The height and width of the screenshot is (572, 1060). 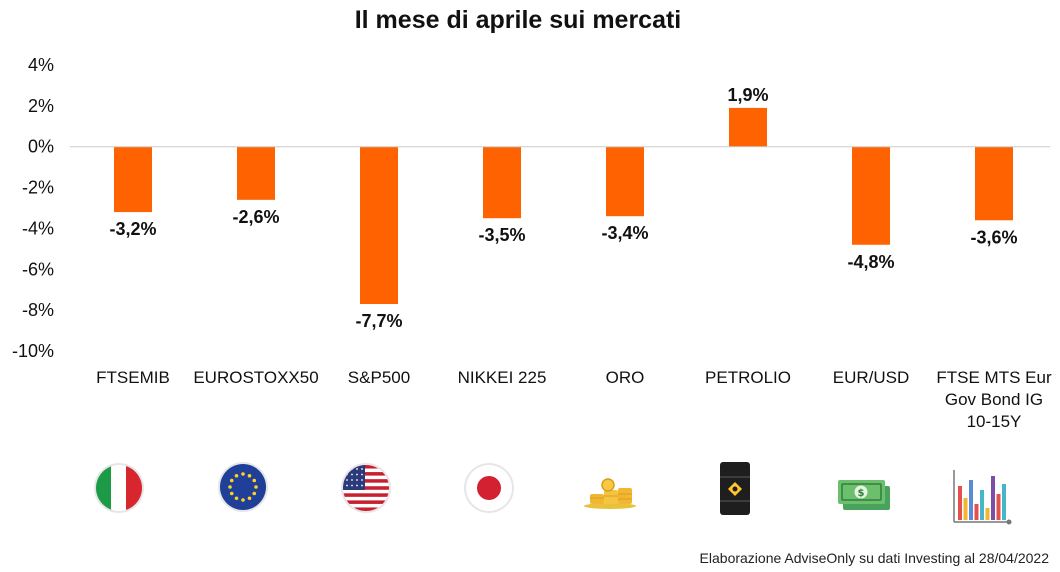 What do you see at coordinates (132, 229) in the screenshot?
I see `data-label: -3,2%` at bounding box center [132, 229].